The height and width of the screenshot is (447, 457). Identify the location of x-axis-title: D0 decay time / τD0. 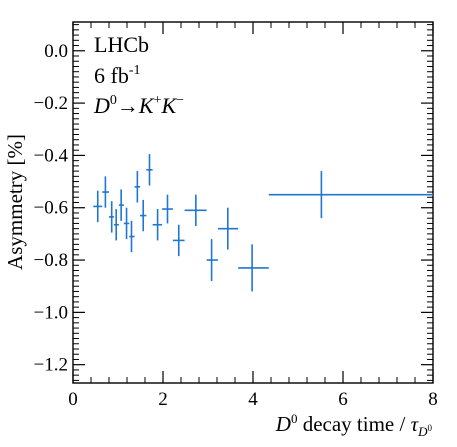
(354, 425).